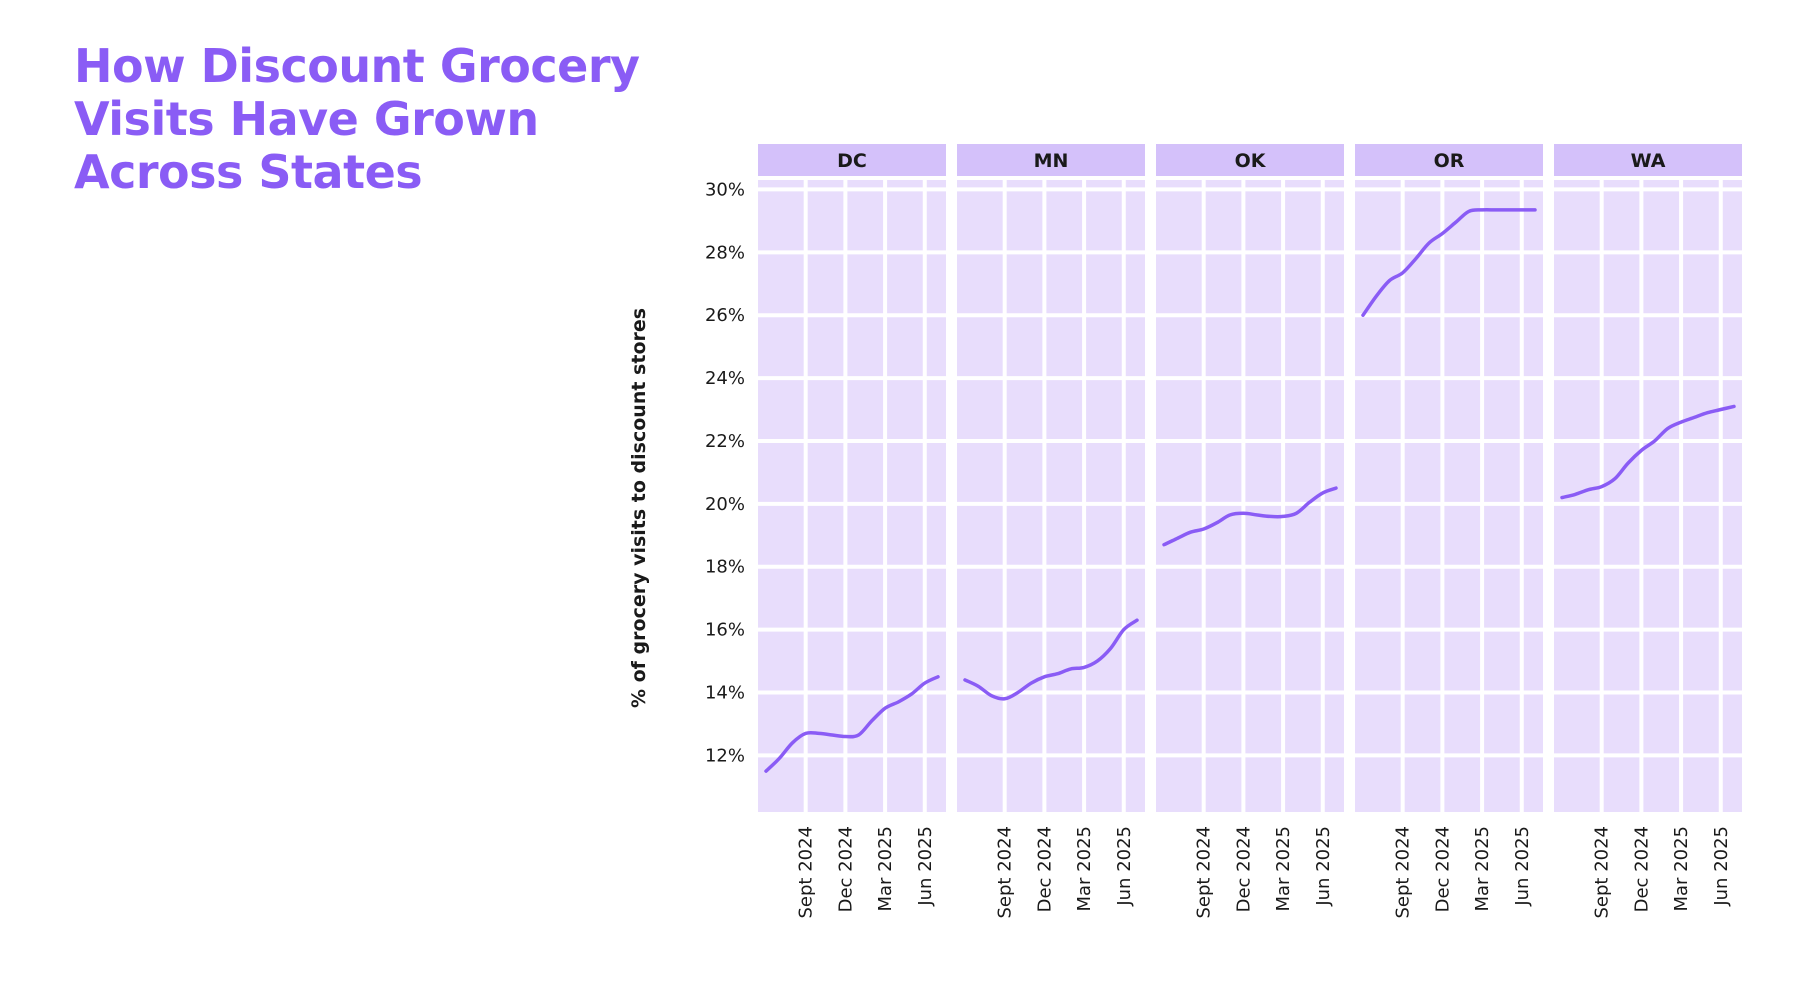  Describe the element at coordinates (1449, 262) in the screenshot. I see `series-line-or` at that location.